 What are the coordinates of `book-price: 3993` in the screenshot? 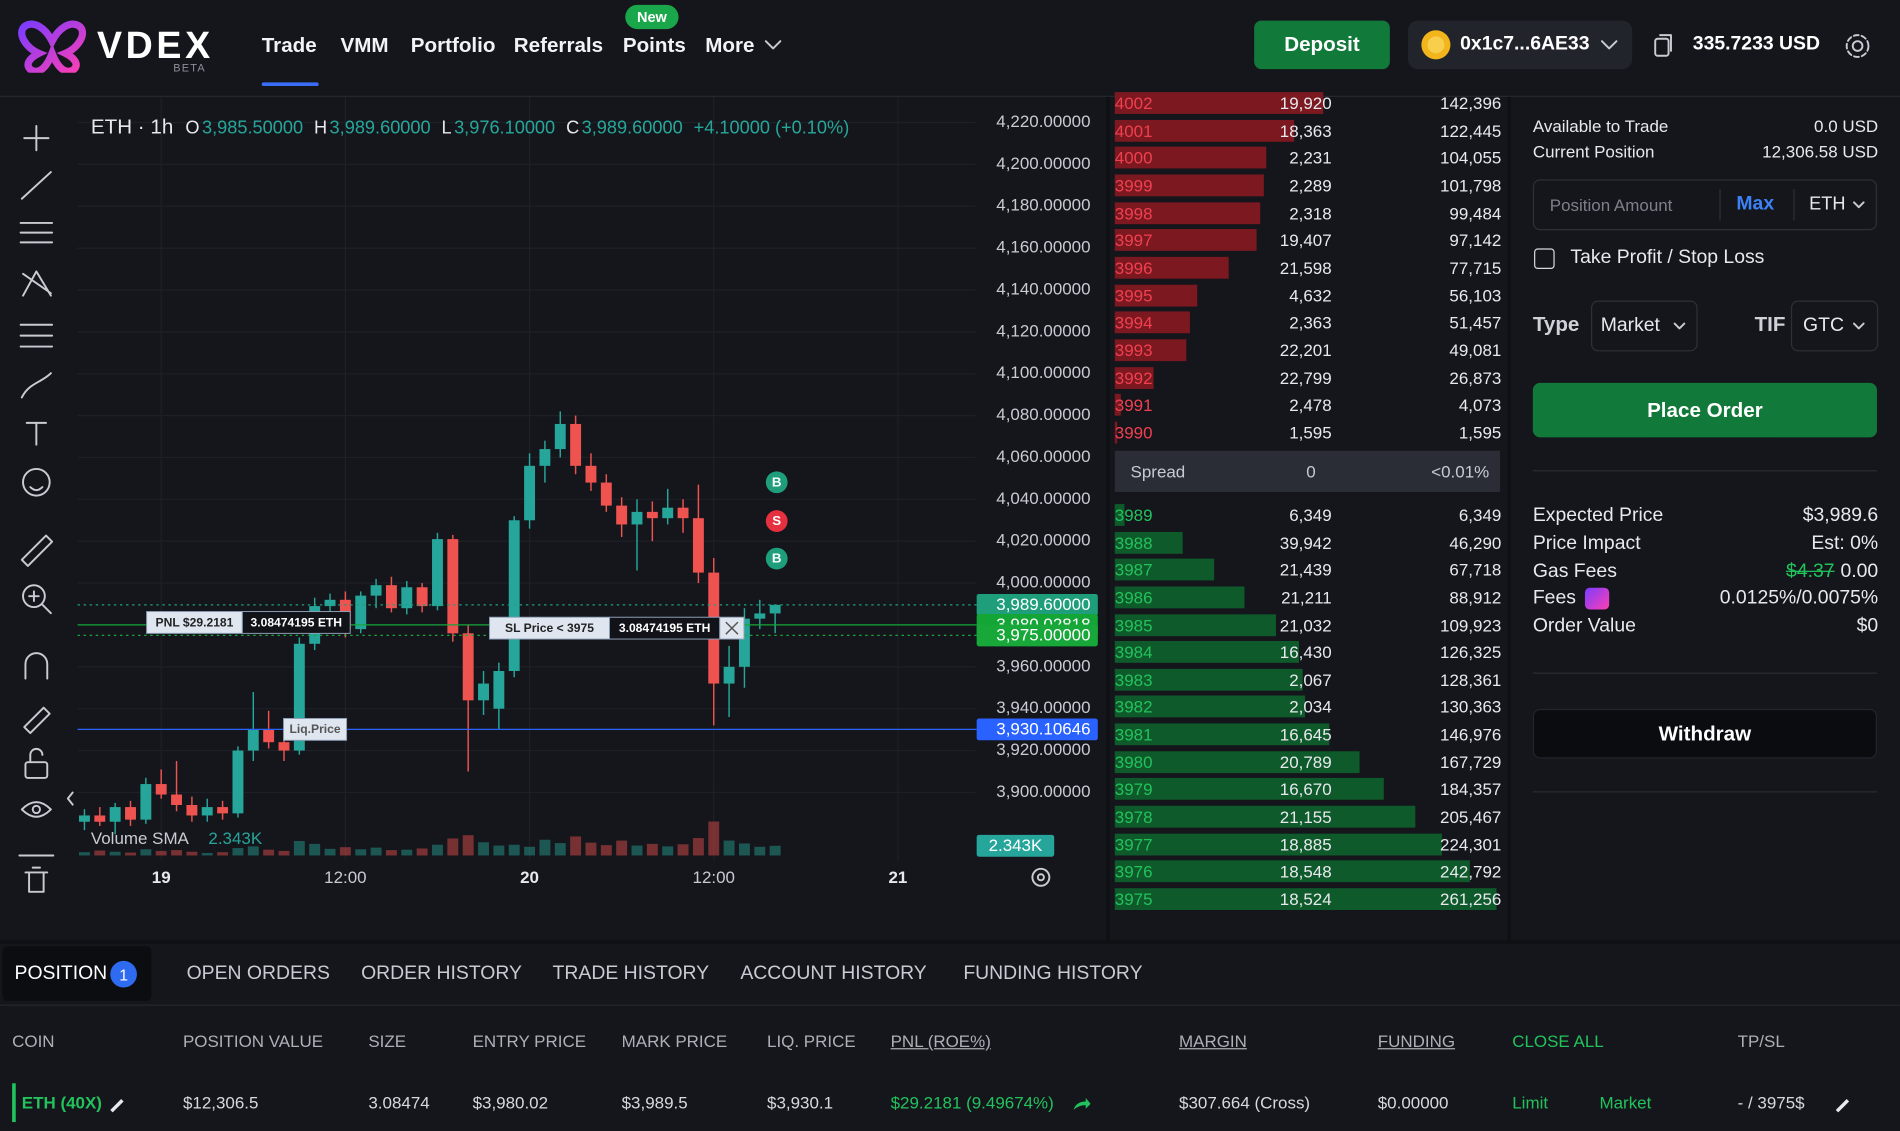 It's located at (1133, 350).